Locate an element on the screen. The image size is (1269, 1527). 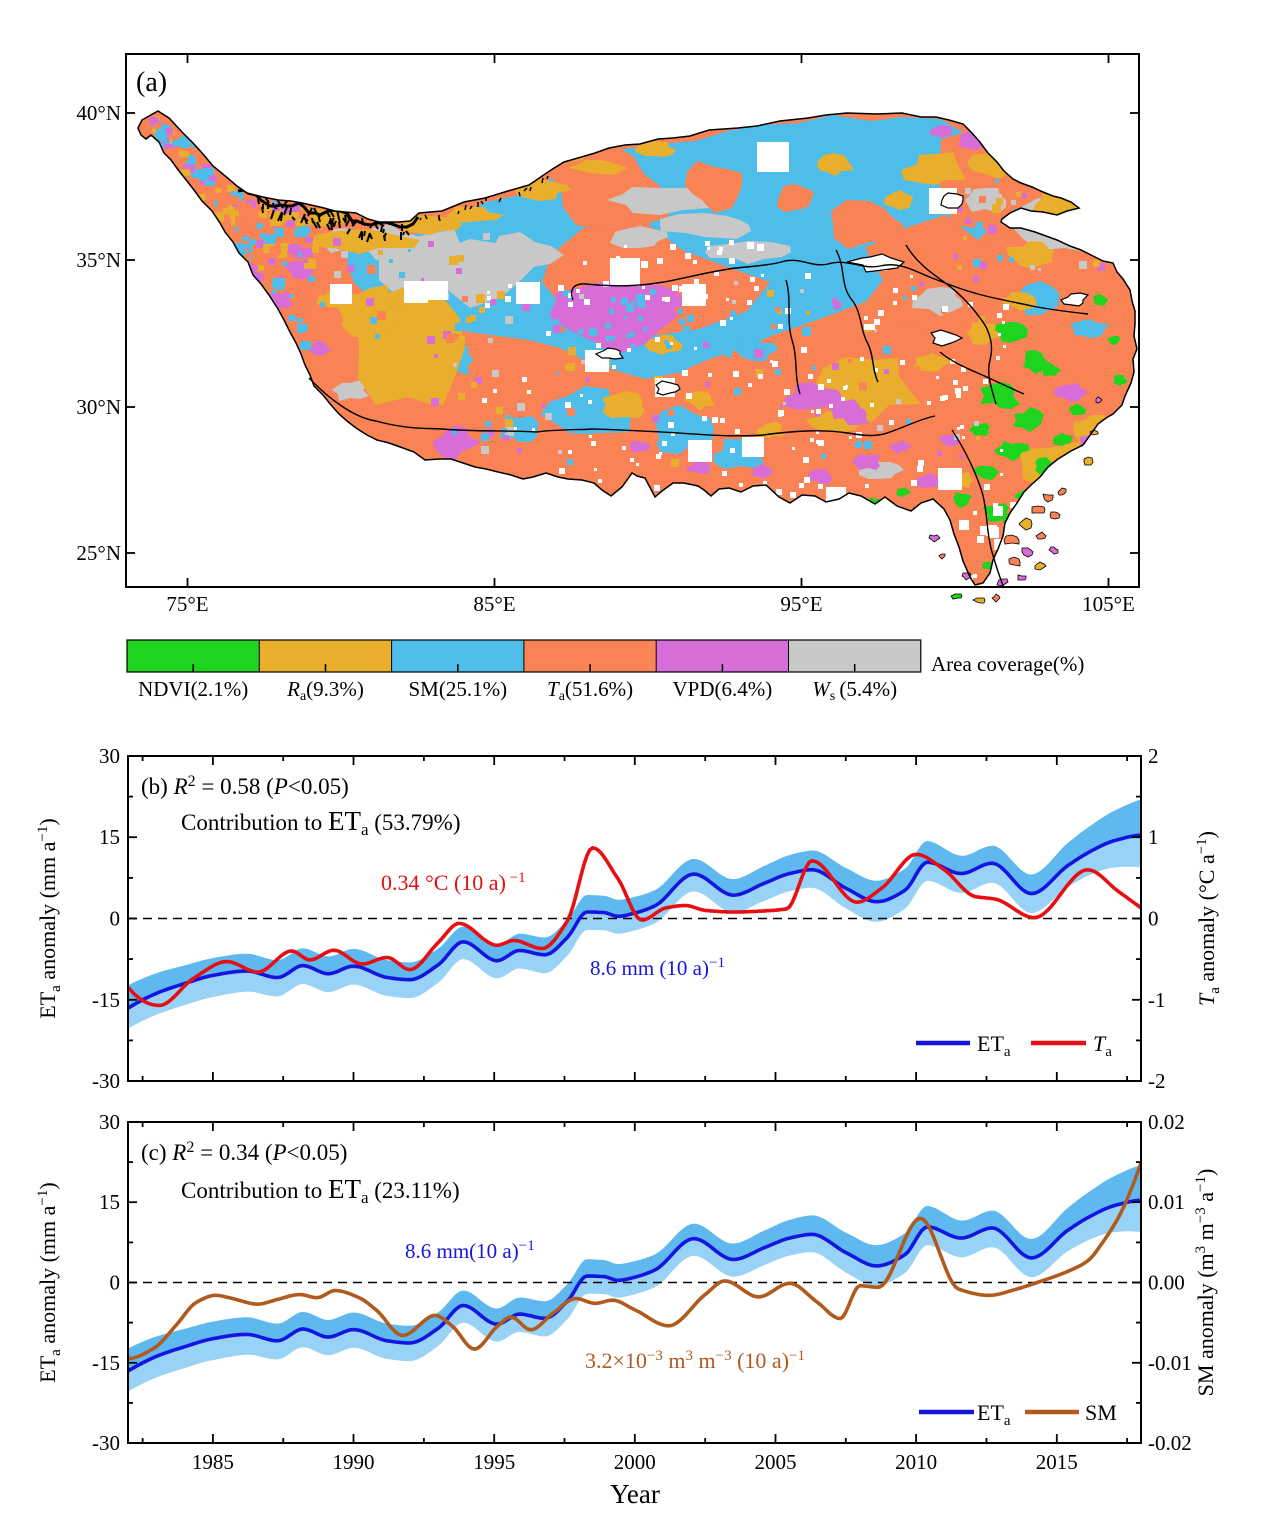
svg-text: NDVI(2.1%) is located at coordinates (193, 689).